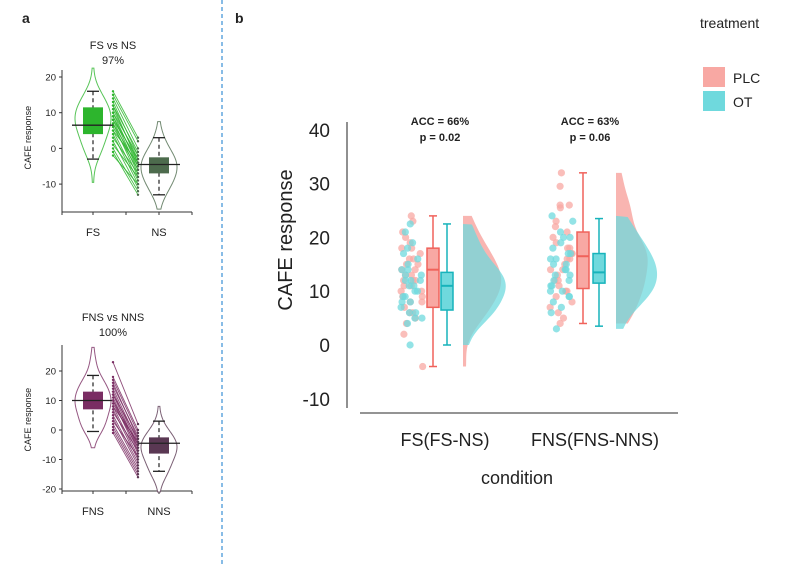 This screenshot has height=565, width=793. Describe the element at coordinates (28, 138) in the screenshot. I see `y-axis-label: CAFE response` at that location.